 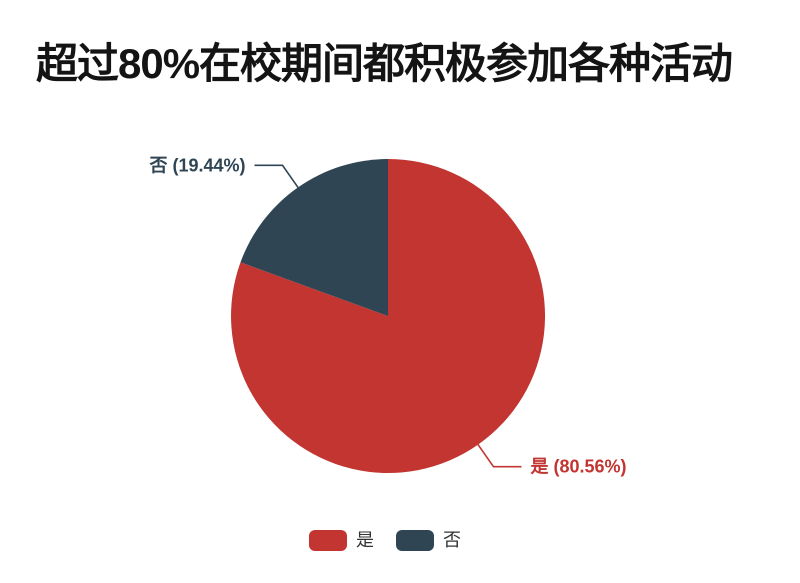 What do you see at coordinates (314, 237) in the screenshot?
I see `pie-slice-no` at bounding box center [314, 237].